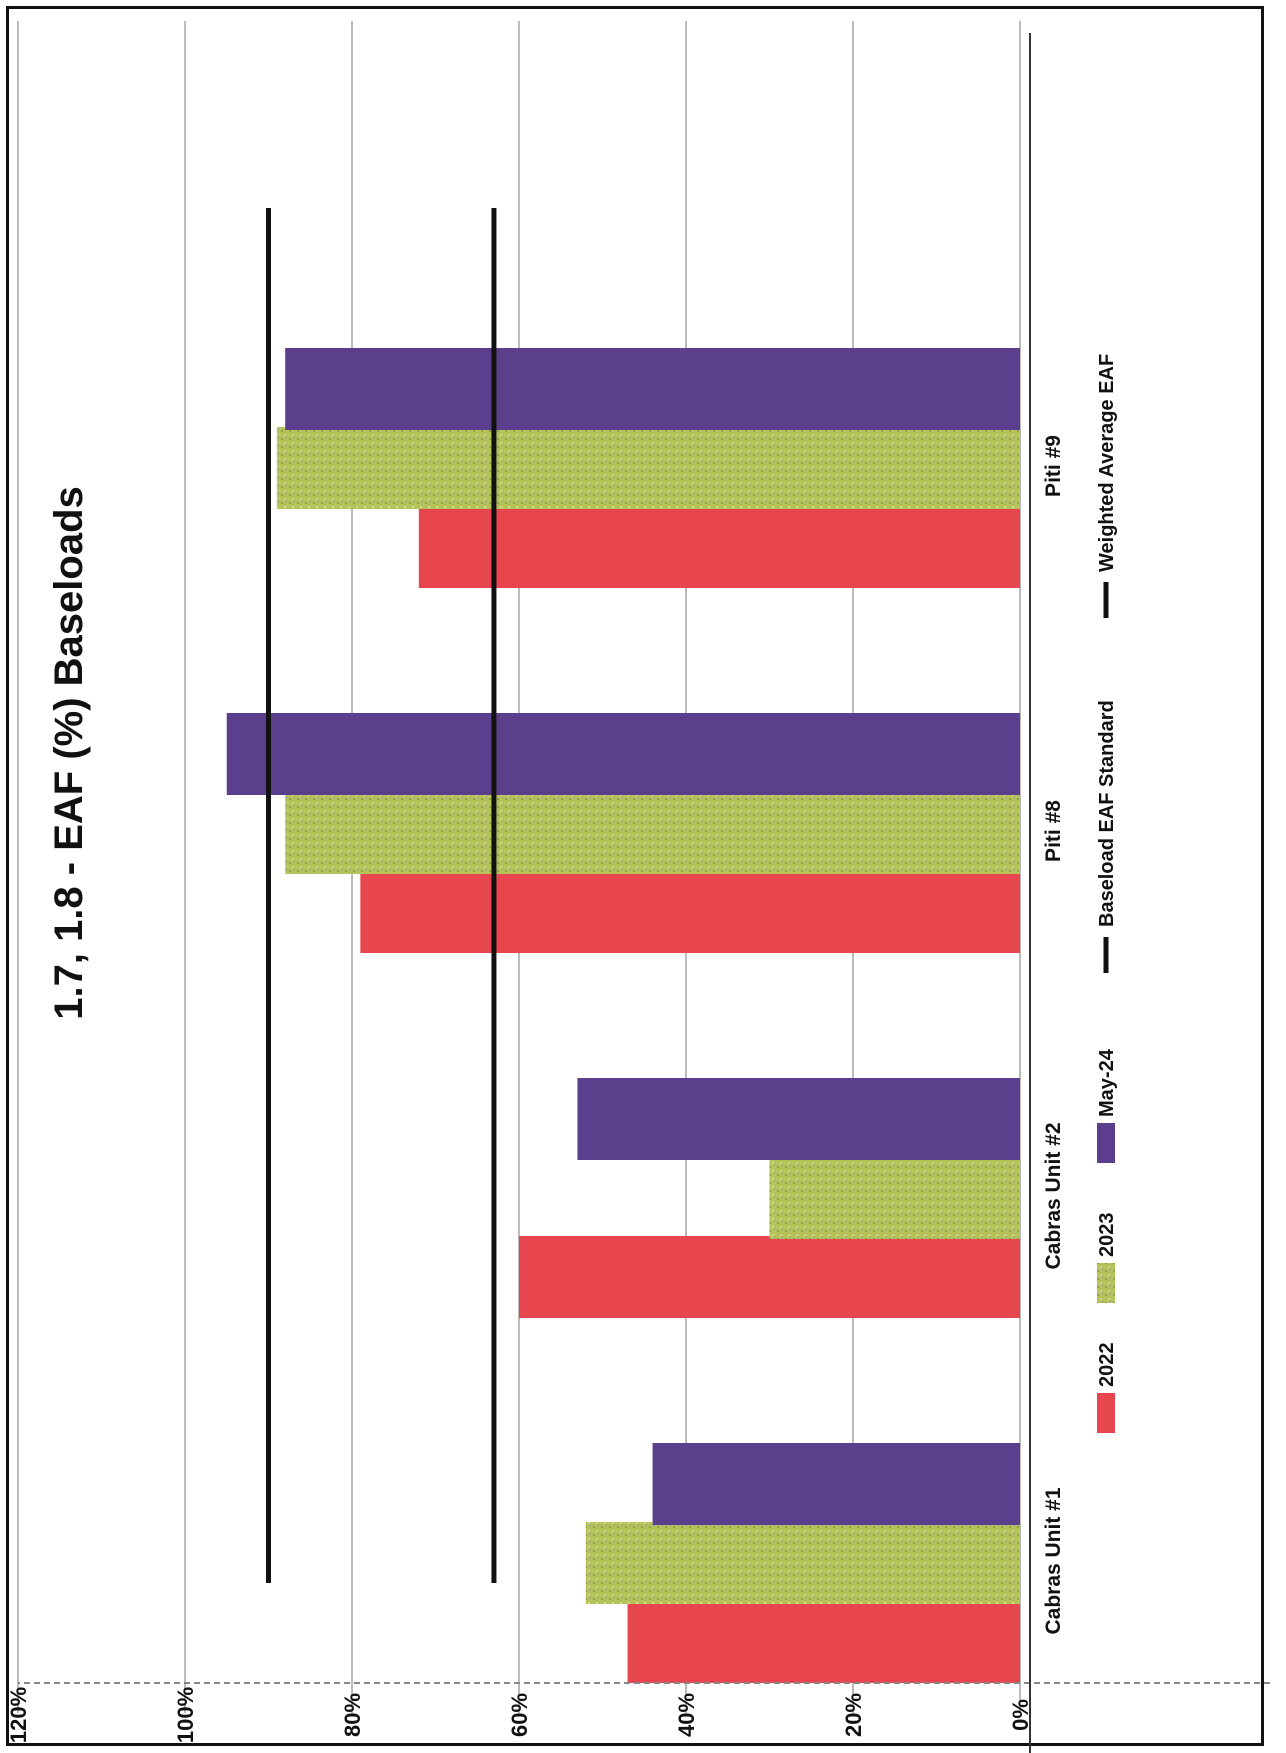  I want to click on tick-label: 60%, so click(519, 1715).